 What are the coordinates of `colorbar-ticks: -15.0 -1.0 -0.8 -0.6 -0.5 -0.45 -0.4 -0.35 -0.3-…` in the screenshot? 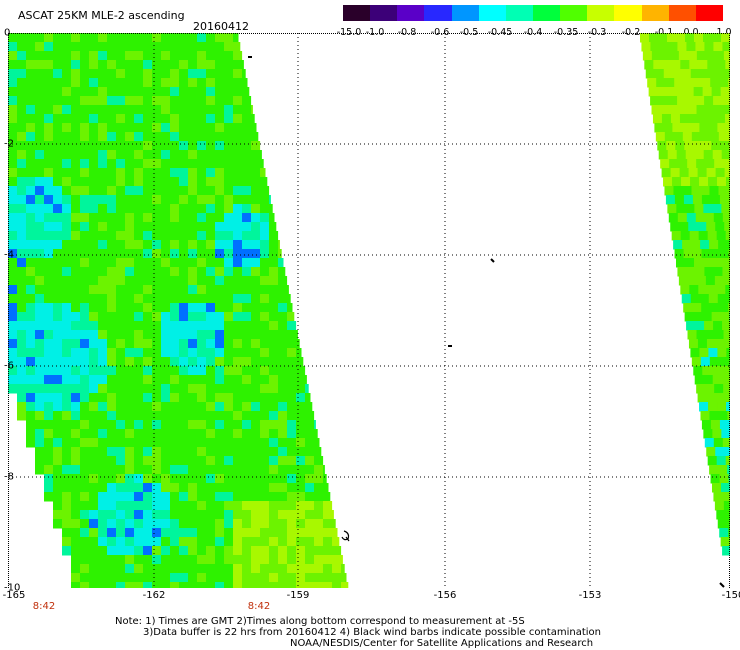 It's located at (532, 33).